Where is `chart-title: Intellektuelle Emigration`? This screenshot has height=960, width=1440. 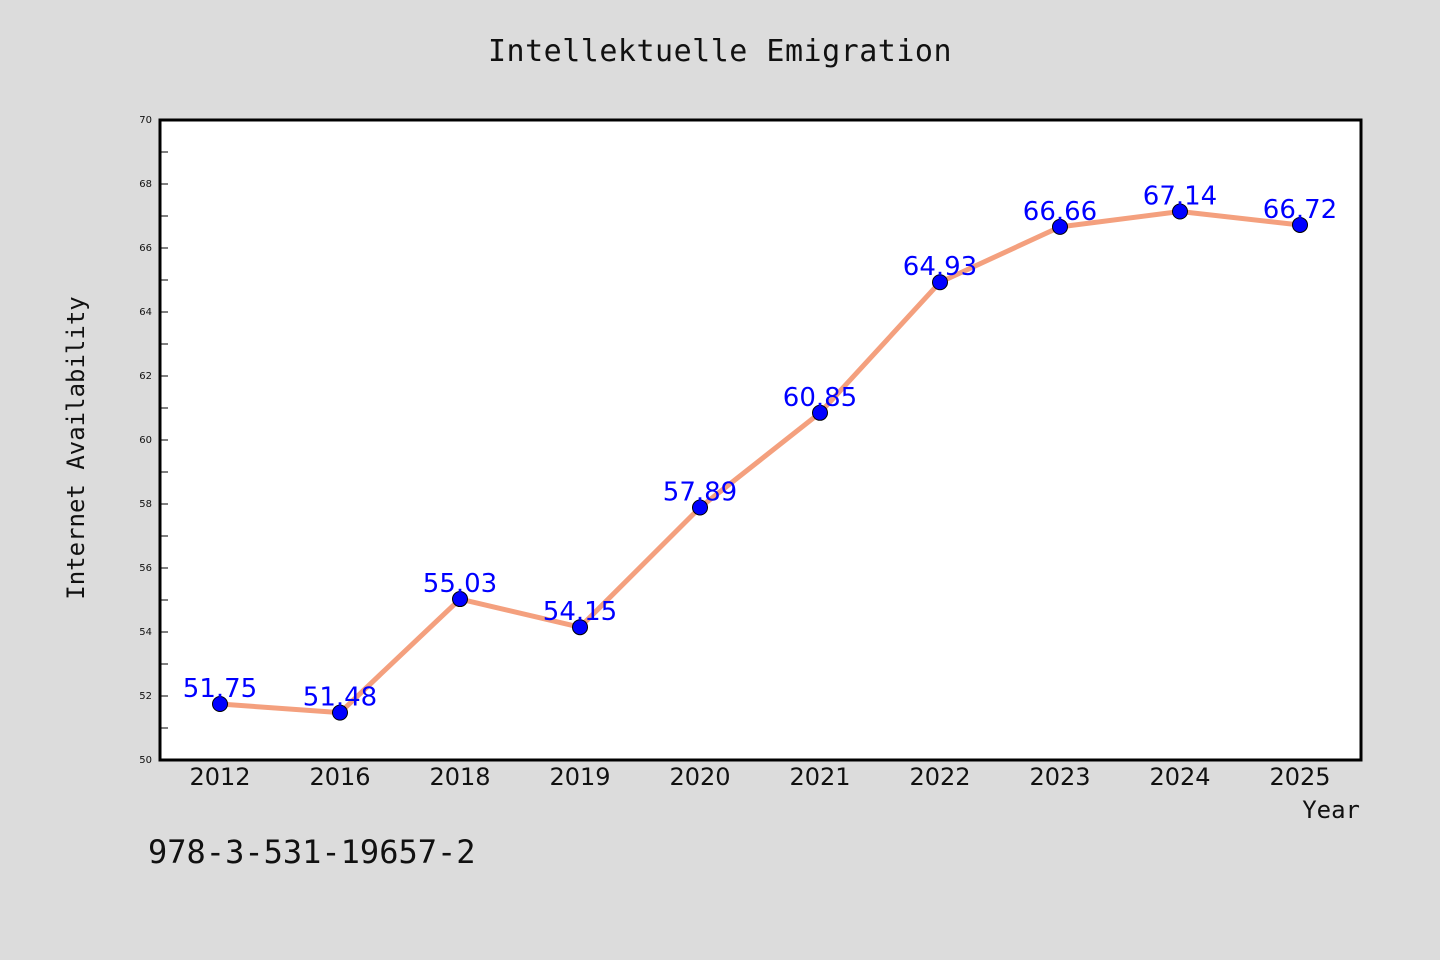
chart-title: Intellektuelle Emigration is located at coordinates (720, 51).